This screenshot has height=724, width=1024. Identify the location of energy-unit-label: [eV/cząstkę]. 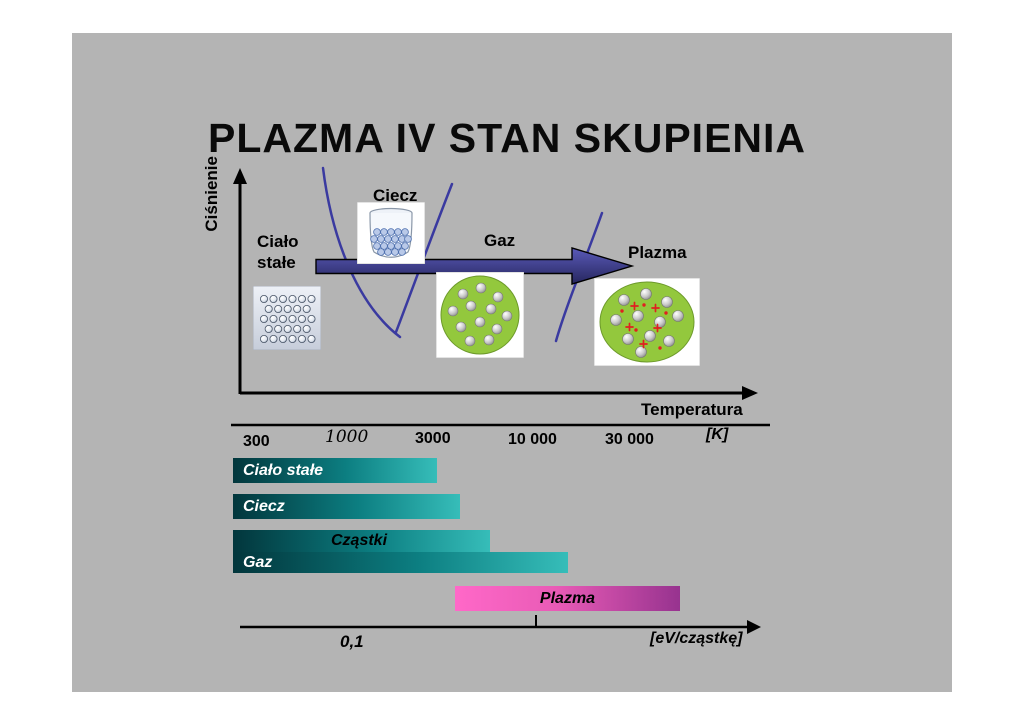
(696, 638).